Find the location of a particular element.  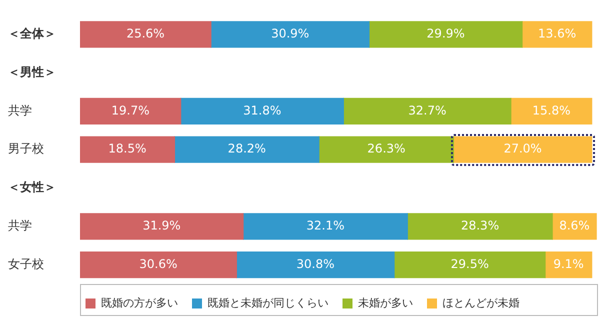

data-label: 28.2% is located at coordinates (247, 149).